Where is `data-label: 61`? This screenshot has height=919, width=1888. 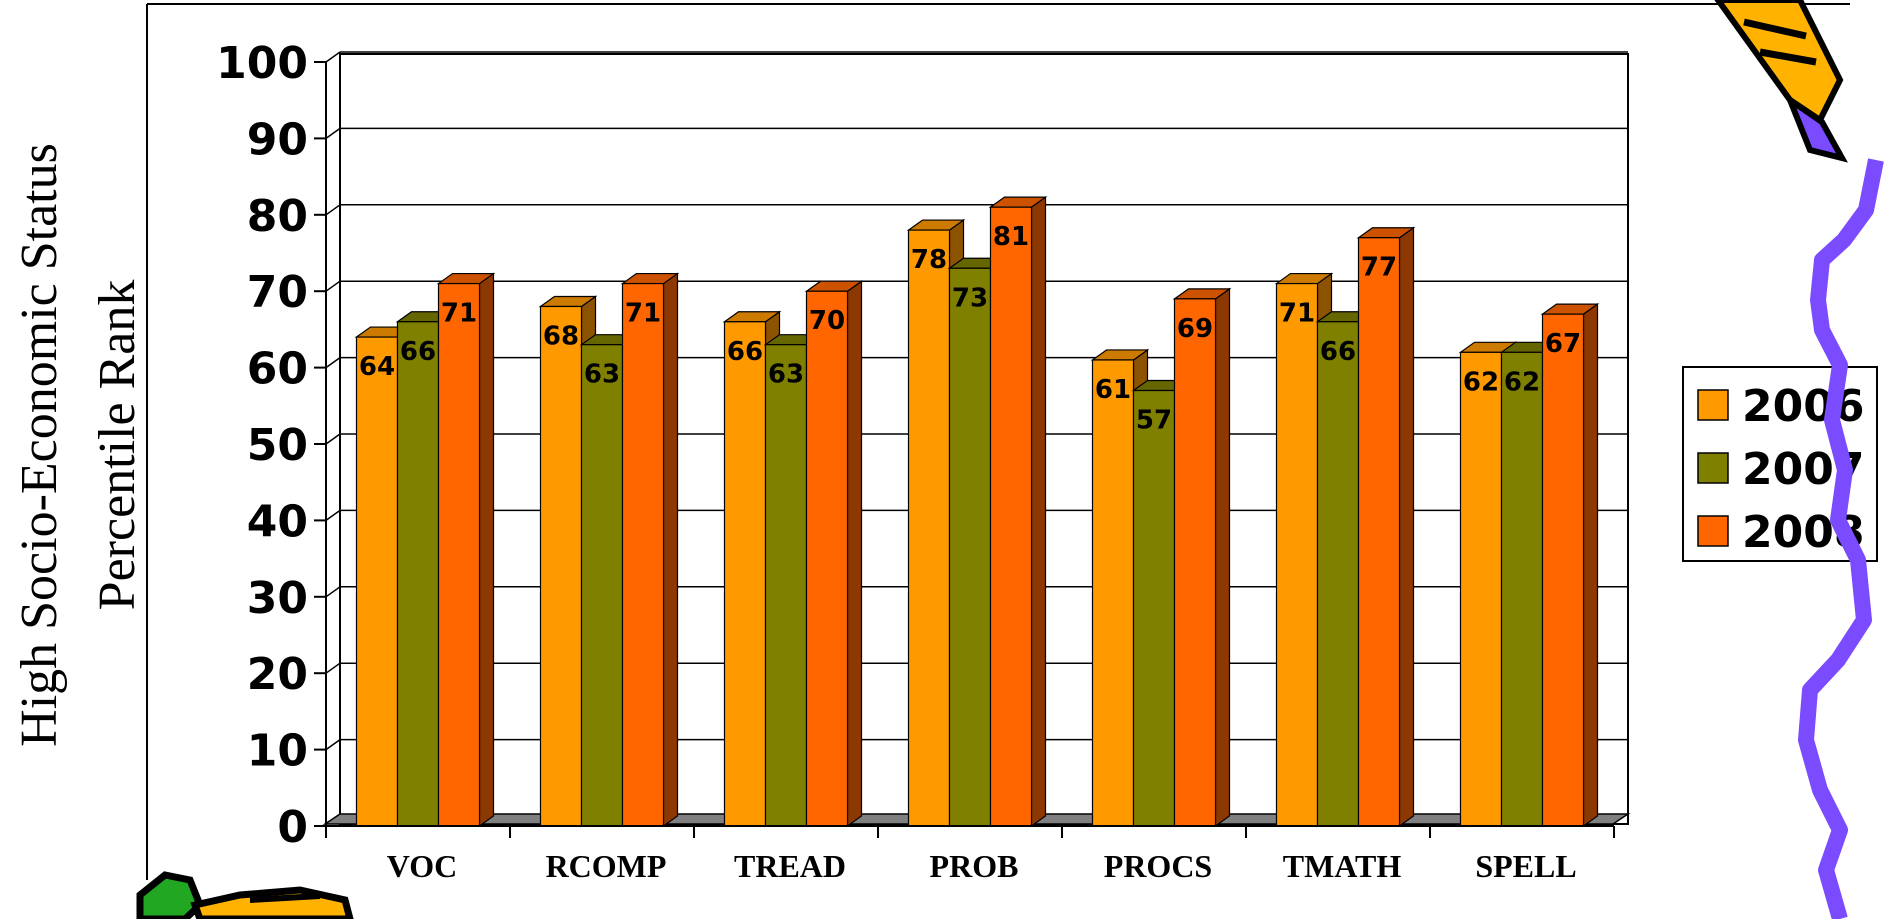 data-label: 61 is located at coordinates (1113, 390).